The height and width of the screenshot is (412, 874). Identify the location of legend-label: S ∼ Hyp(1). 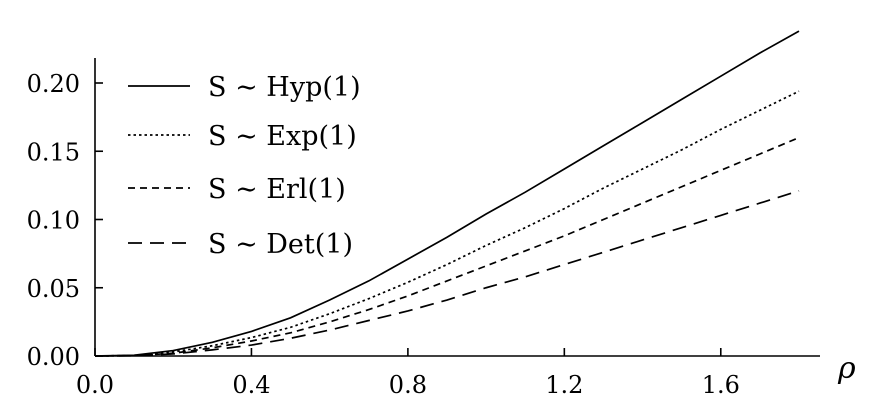
(284, 87).